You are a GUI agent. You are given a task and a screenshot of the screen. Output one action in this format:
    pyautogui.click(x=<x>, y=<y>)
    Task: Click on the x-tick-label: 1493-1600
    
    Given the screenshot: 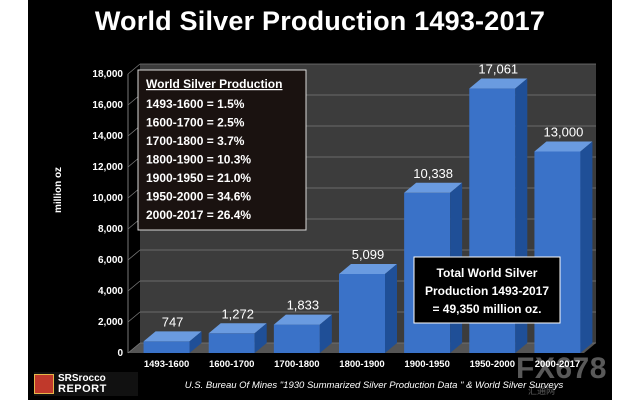 What is the action you would take?
    pyautogui.click(x=166, y=364)
    